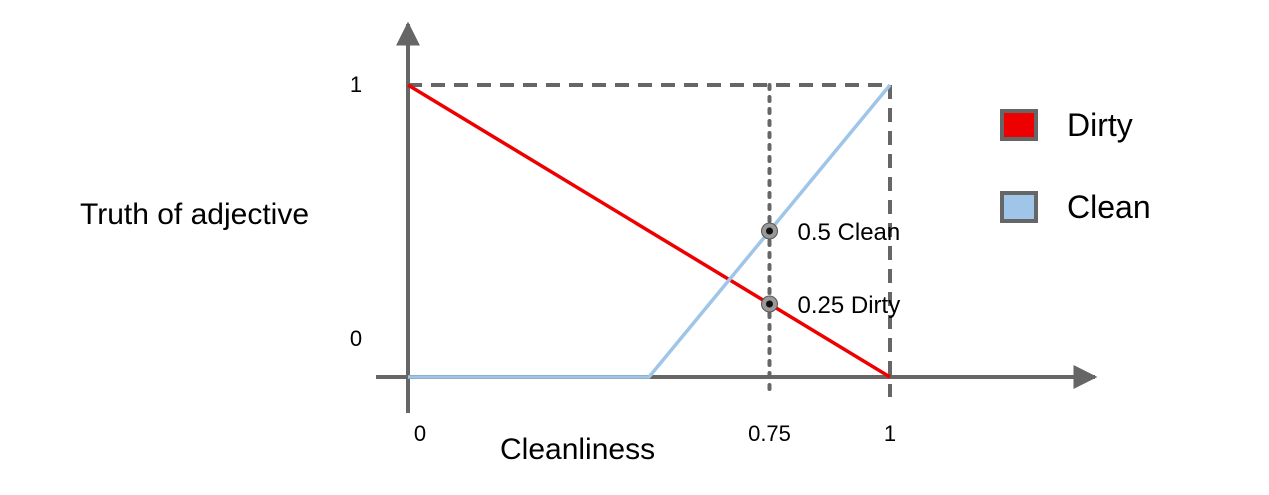 This screenshot has height=495, width=1269. What do you see at coordinates (1109, 207) in the screenshot?
I see `legend-label-clean: Clean` at bounding box center [1109, 207].